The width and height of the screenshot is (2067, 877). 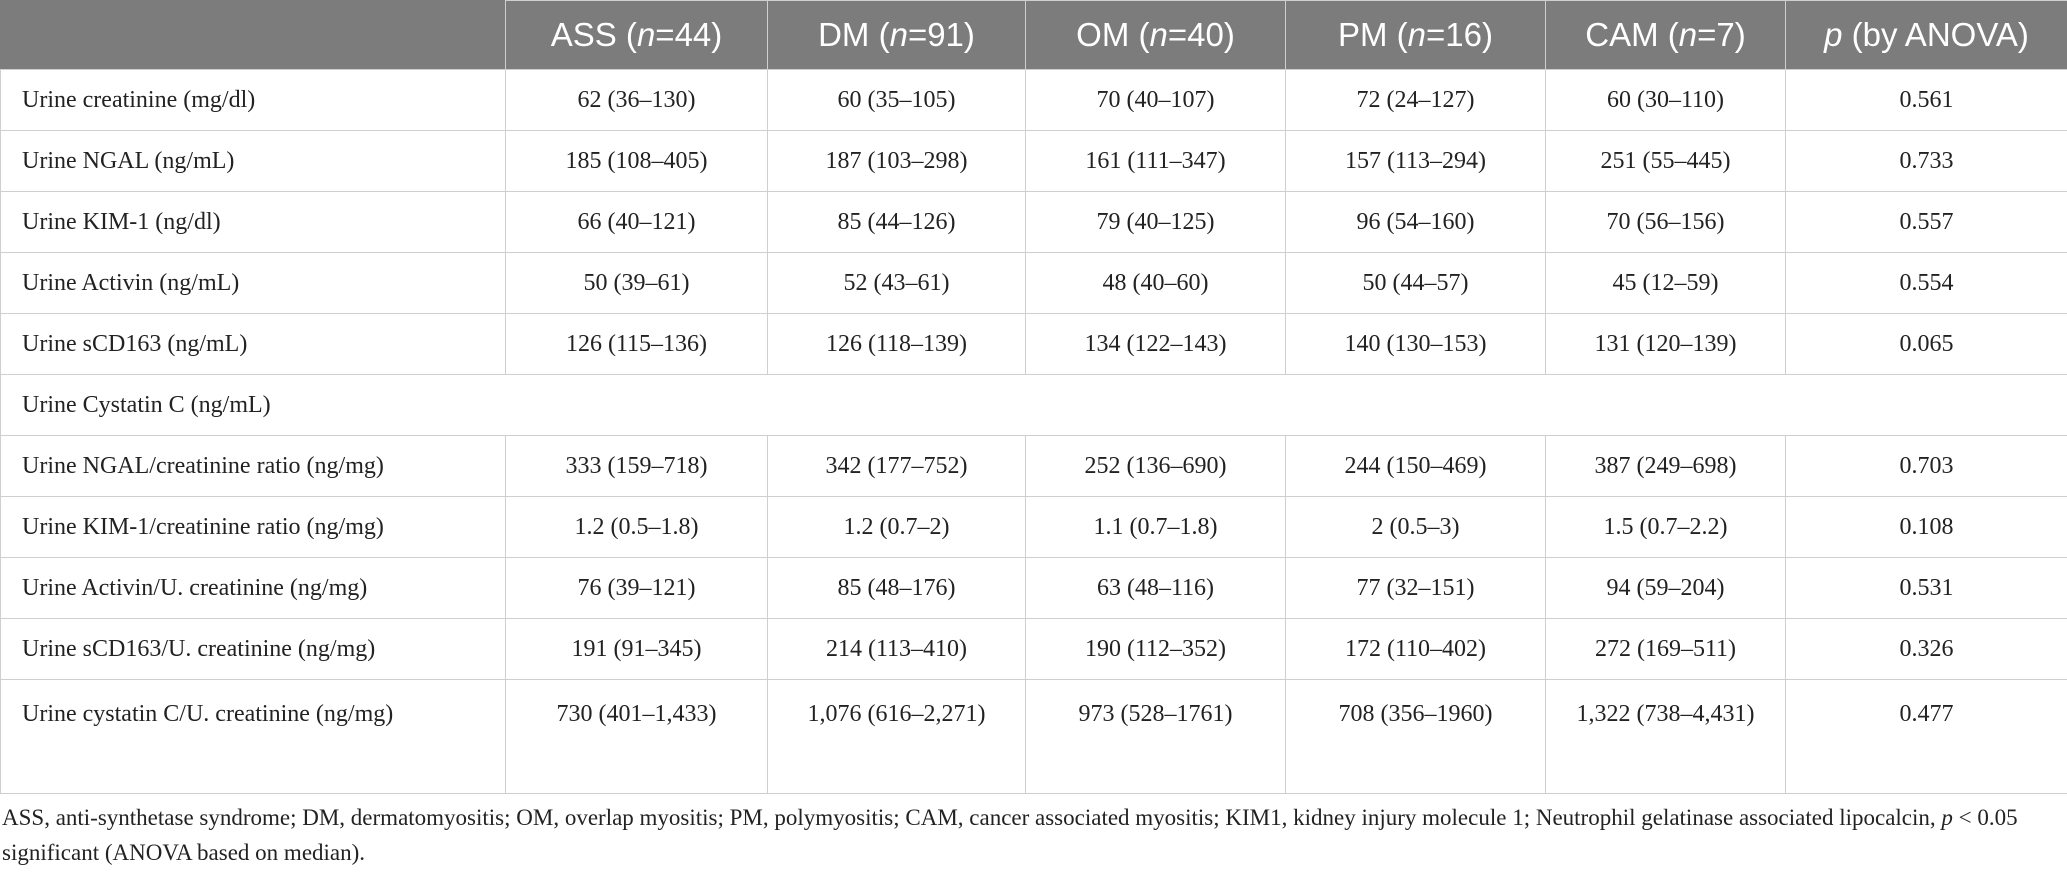 I want to click on table-cell: 60 (35–105), so click(x=896, y=100).